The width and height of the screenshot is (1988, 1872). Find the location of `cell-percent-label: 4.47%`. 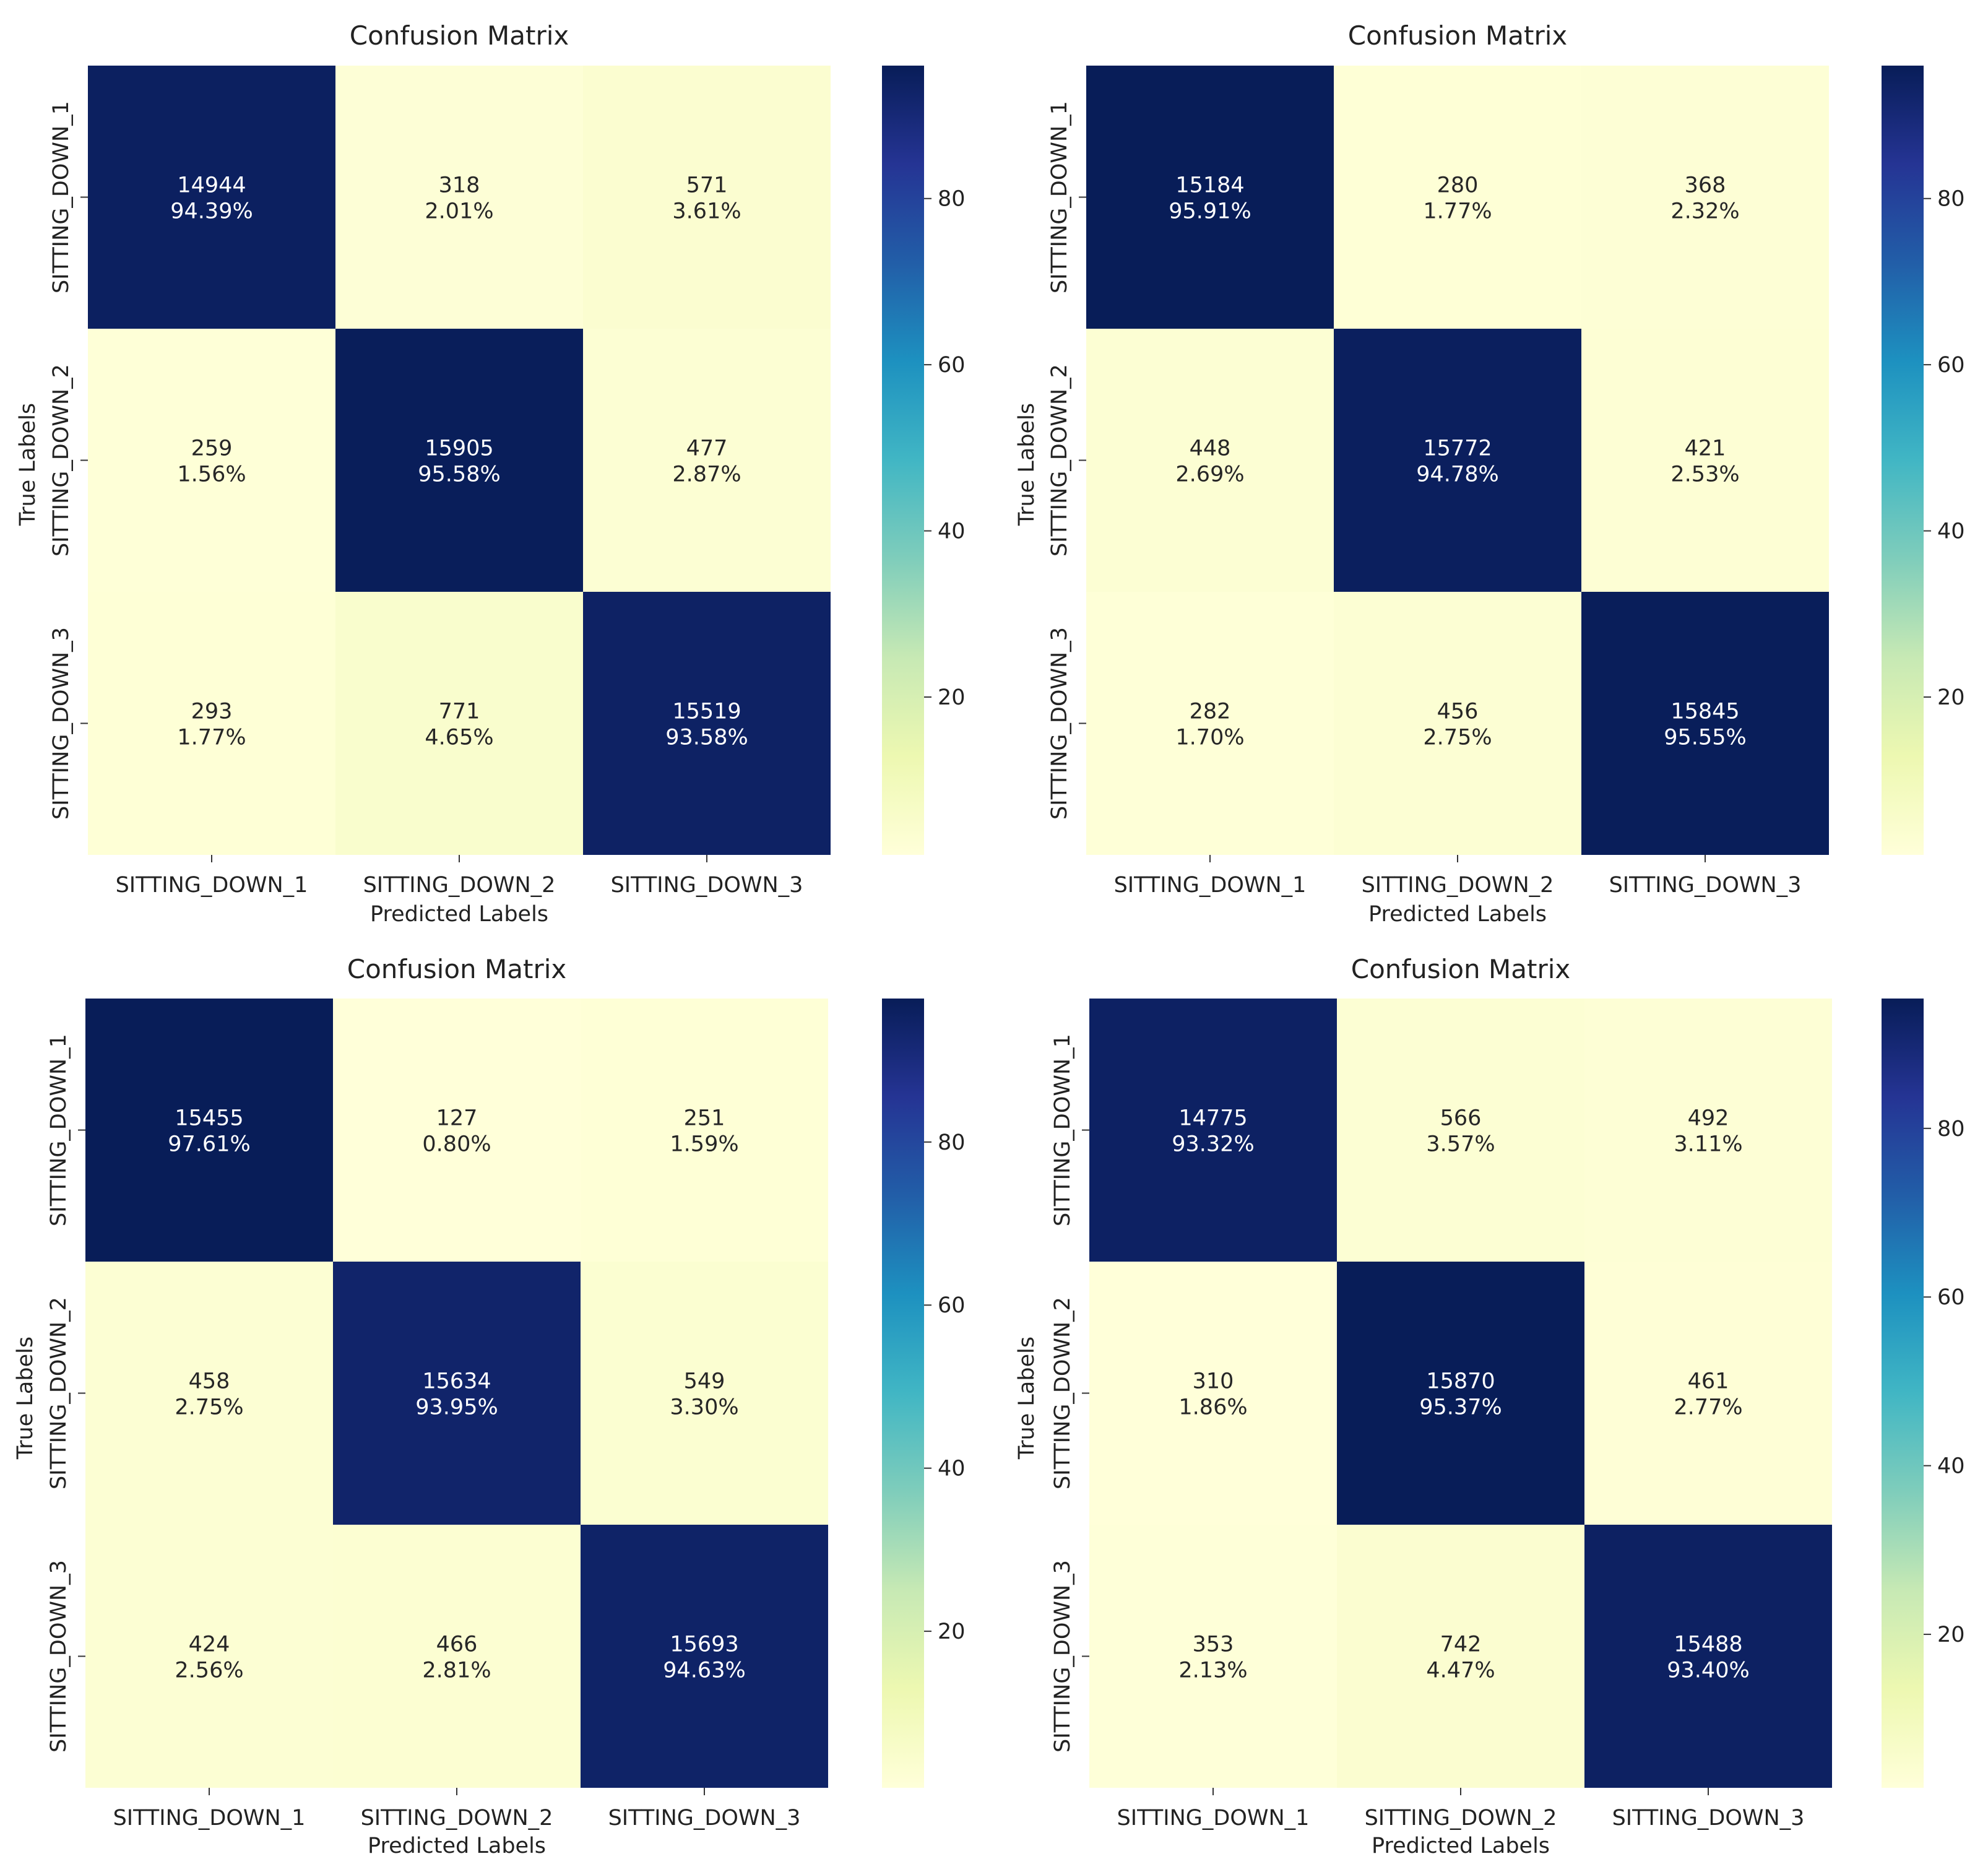

cell-percent-label: 4.47% is located at coordinates (1460, 1670).